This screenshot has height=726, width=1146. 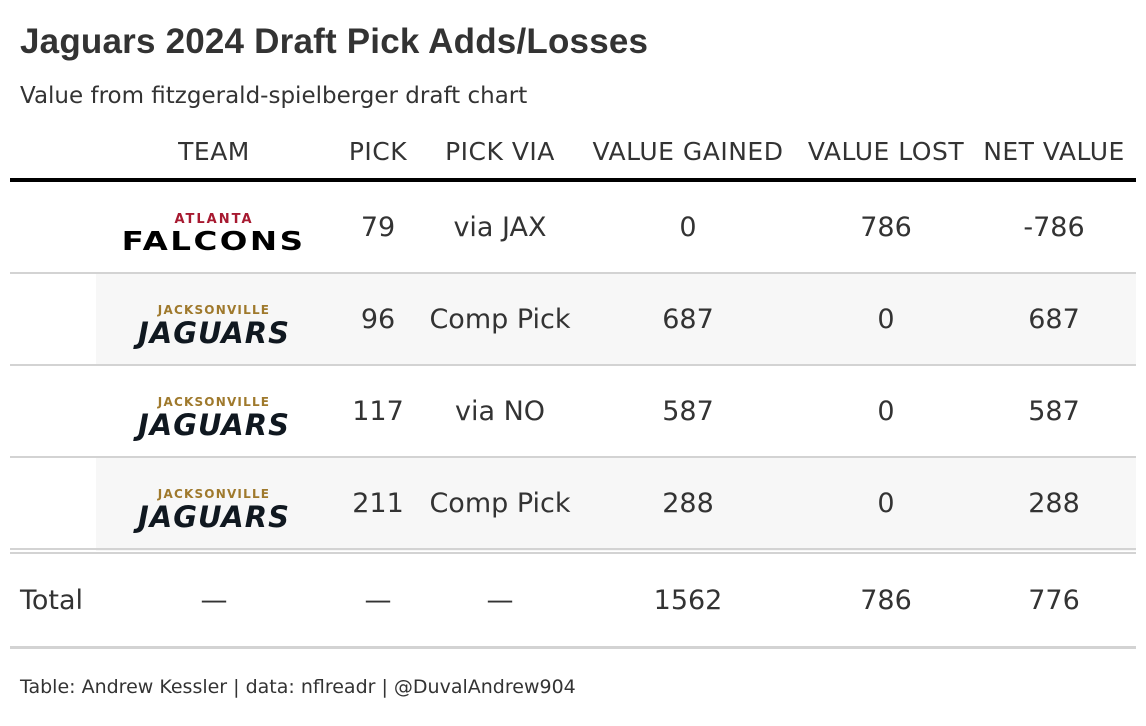 I want to click on total-value-gained-cell: 1562, so click(x=688, y=600).